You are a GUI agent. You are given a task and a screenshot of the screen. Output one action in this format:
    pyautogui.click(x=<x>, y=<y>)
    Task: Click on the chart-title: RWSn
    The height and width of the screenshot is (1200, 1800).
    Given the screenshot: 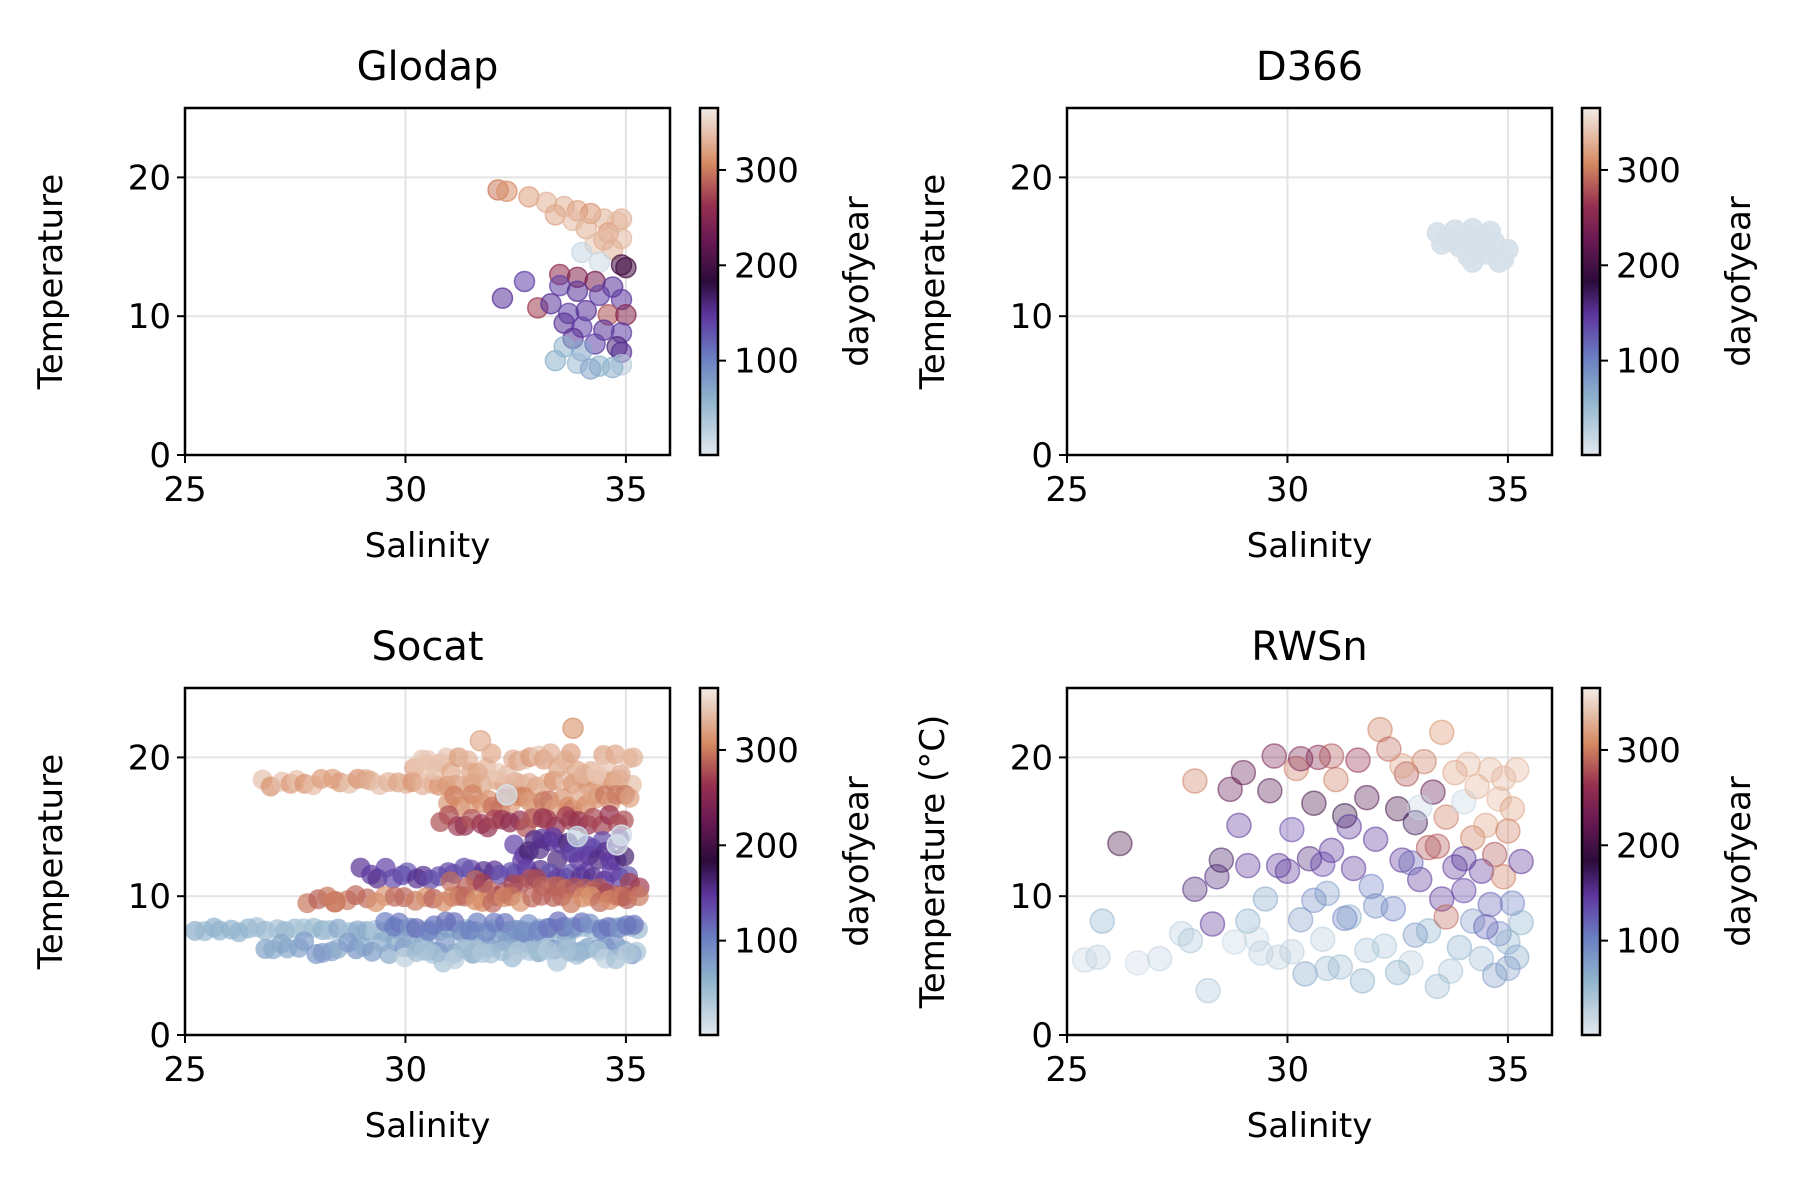 What is the action you would take?
    pyautogui.click(x=1309, y=647)
    